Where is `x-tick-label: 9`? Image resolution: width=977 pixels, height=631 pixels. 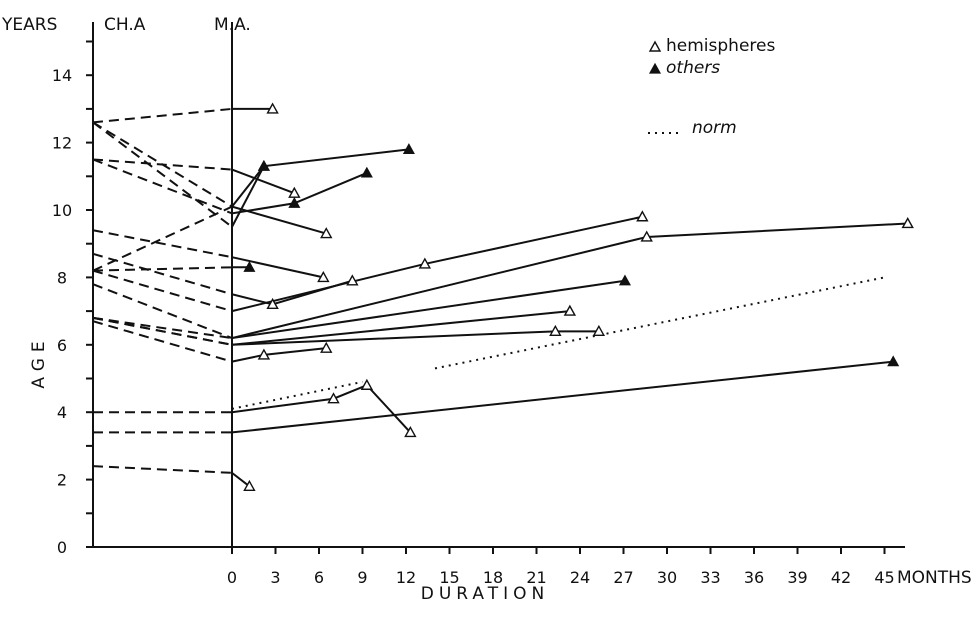 x-tick-label: 9 is located at coordinates (362, 577).